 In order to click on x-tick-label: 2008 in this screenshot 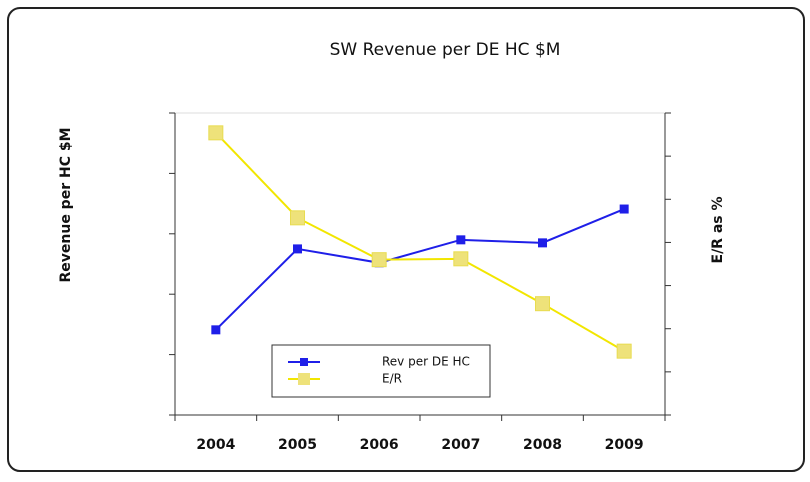, I will do `click(542, 445)`.